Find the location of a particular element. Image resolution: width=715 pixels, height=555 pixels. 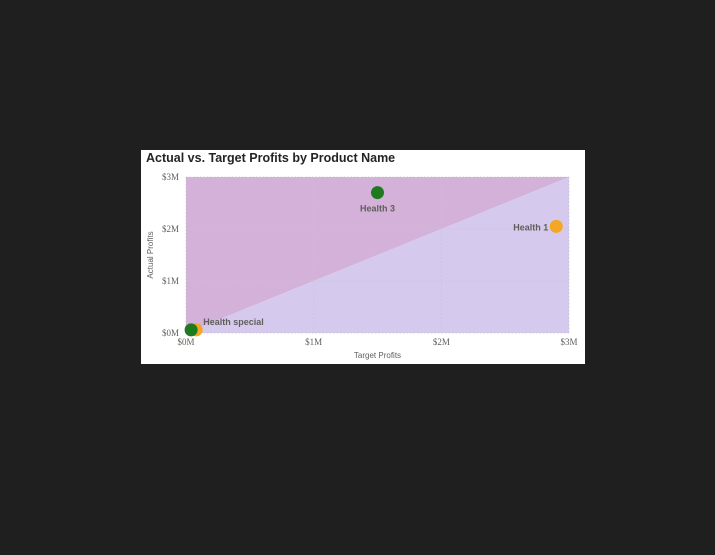

y-axis-title: Actual Profits is located at coordinates (150, 254).